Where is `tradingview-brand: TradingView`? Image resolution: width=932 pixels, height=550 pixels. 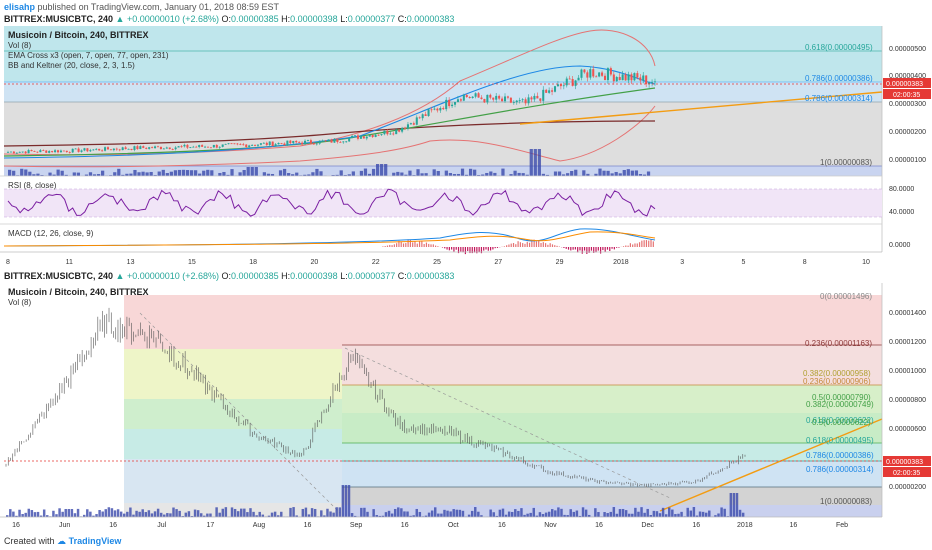
tradingview-brand: TradingView is located at coordinates (95, 541).